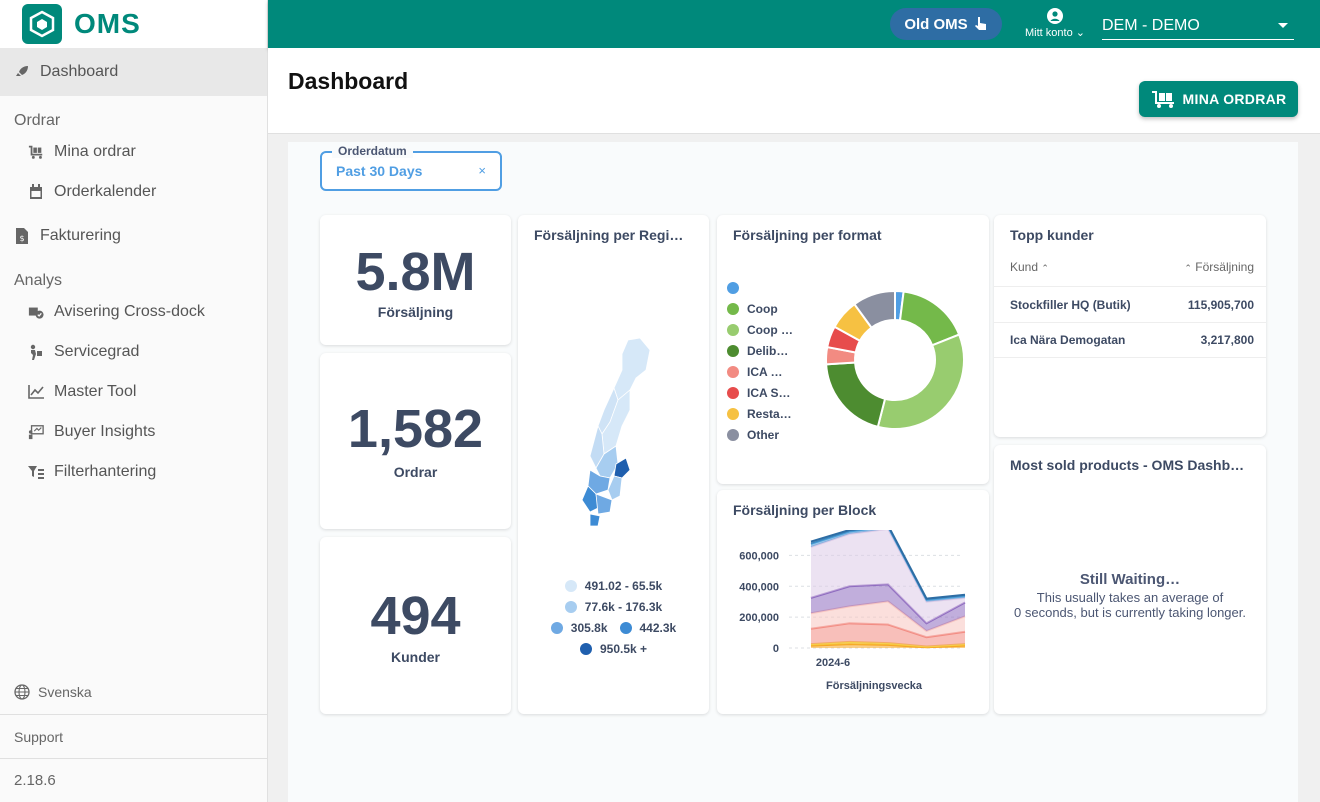 The width and height of the screenshot is (1320, 802). Describe the element at coordinates (1163, 99) in the screenshot. I see `cart-icon` at that location.